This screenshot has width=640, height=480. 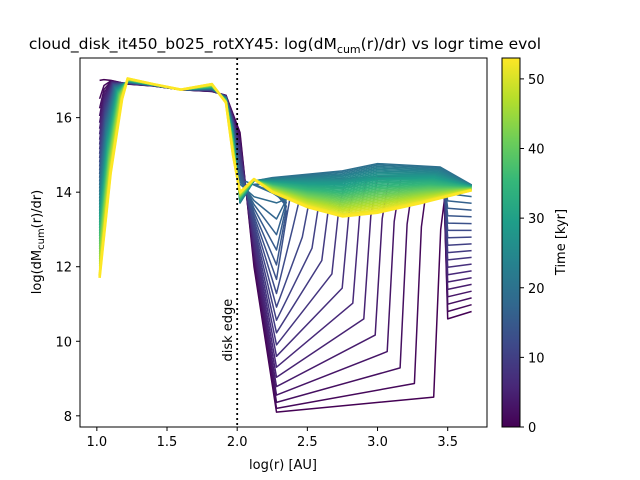 What do you see at coordinates (532, 254) in the screenshot?
I see `colorbar-axis: 0 10 20 30 40 50` at bounding box center [532, 254].